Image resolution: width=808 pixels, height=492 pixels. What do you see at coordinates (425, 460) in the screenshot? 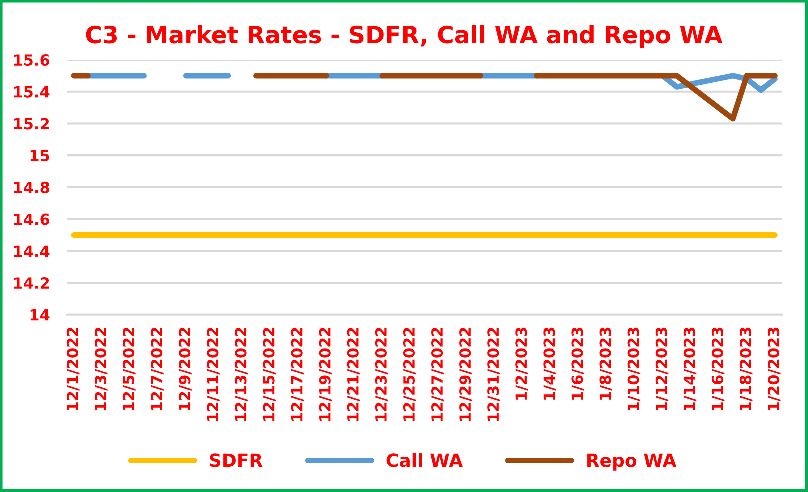
I see `legend-label: Call WA` at bounding box center [425, 460].